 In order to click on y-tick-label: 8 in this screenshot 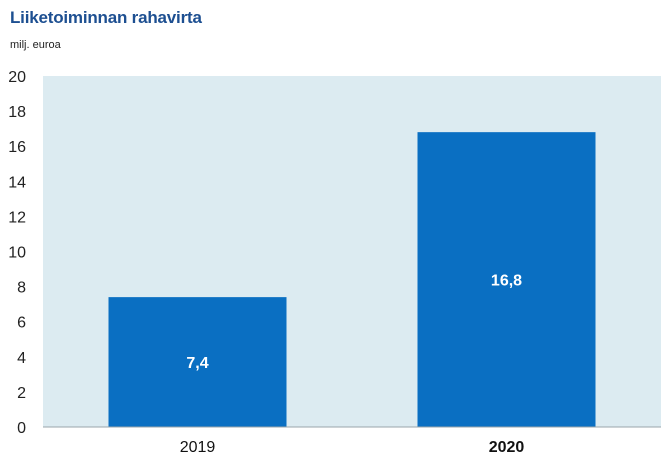, I will do `click(21, 288)`.